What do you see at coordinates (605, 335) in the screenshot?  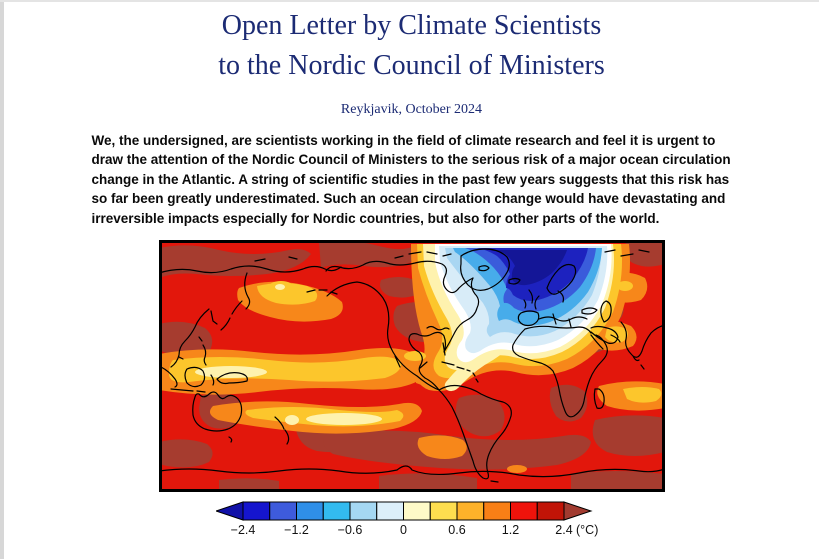 I see `coast-arabia` at bounding box center [605, 335].